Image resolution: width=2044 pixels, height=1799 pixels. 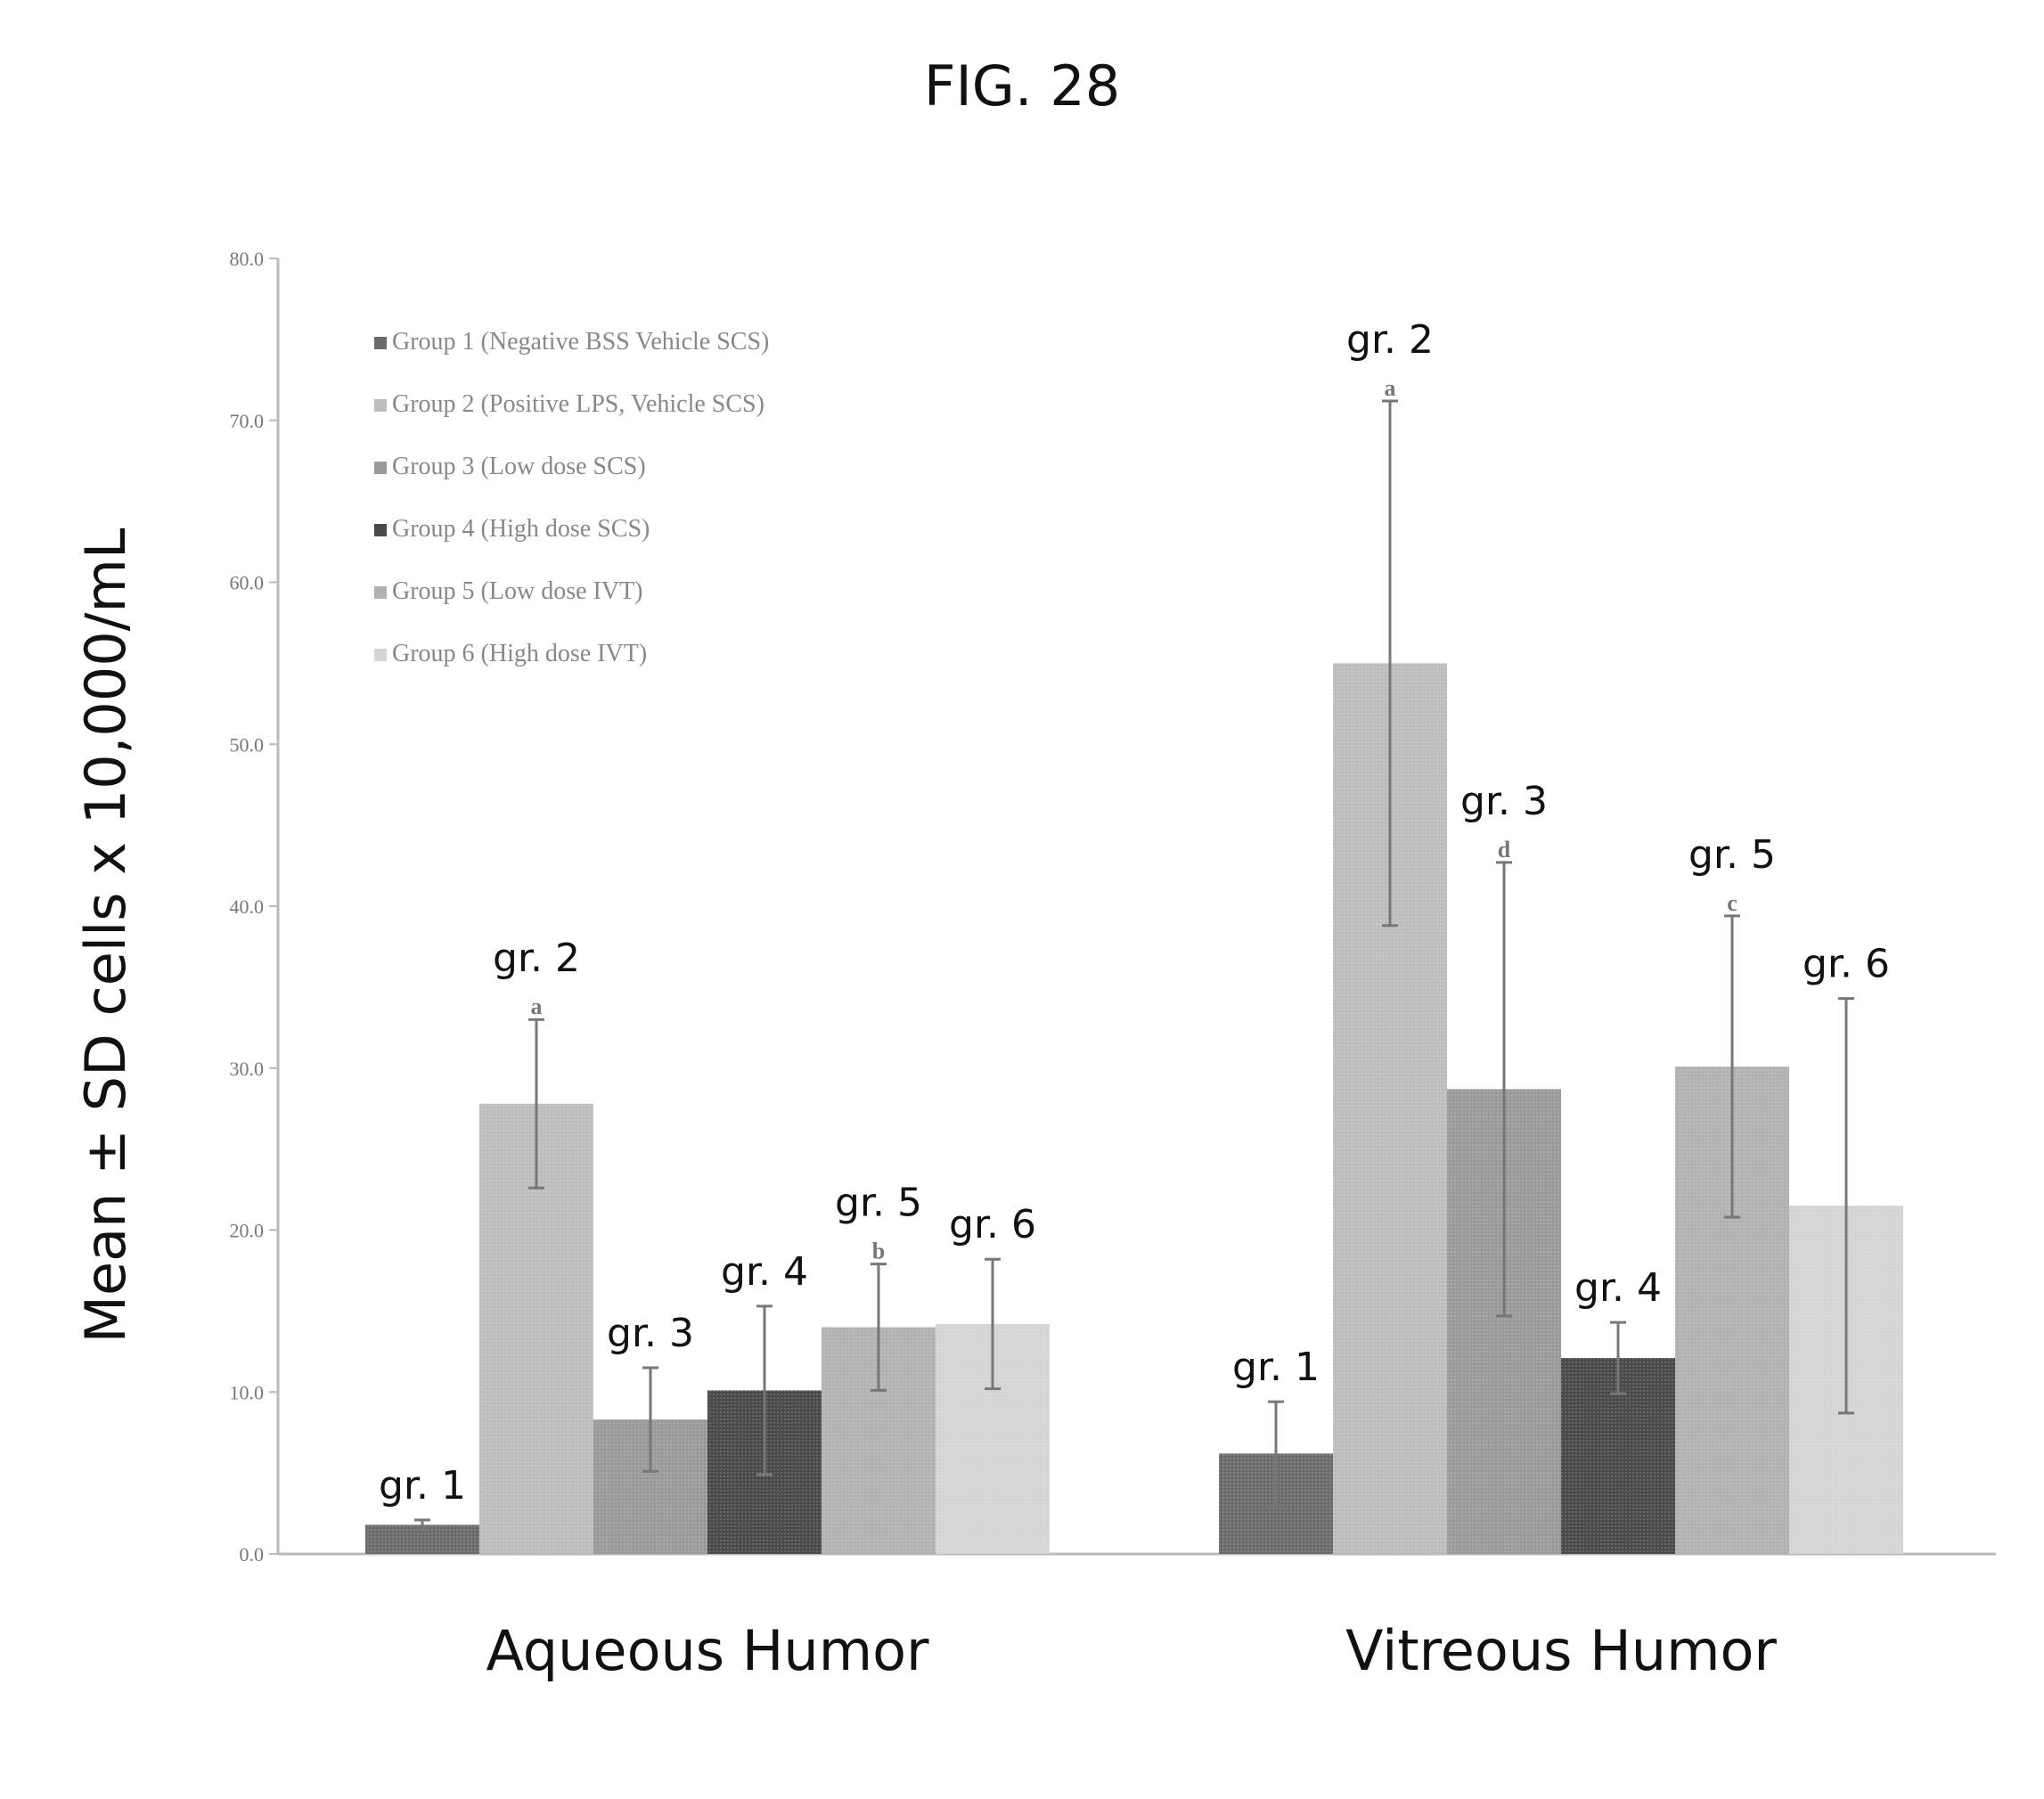 I want to click on y-tick-label: 40.0, so click(x=247, y=906).